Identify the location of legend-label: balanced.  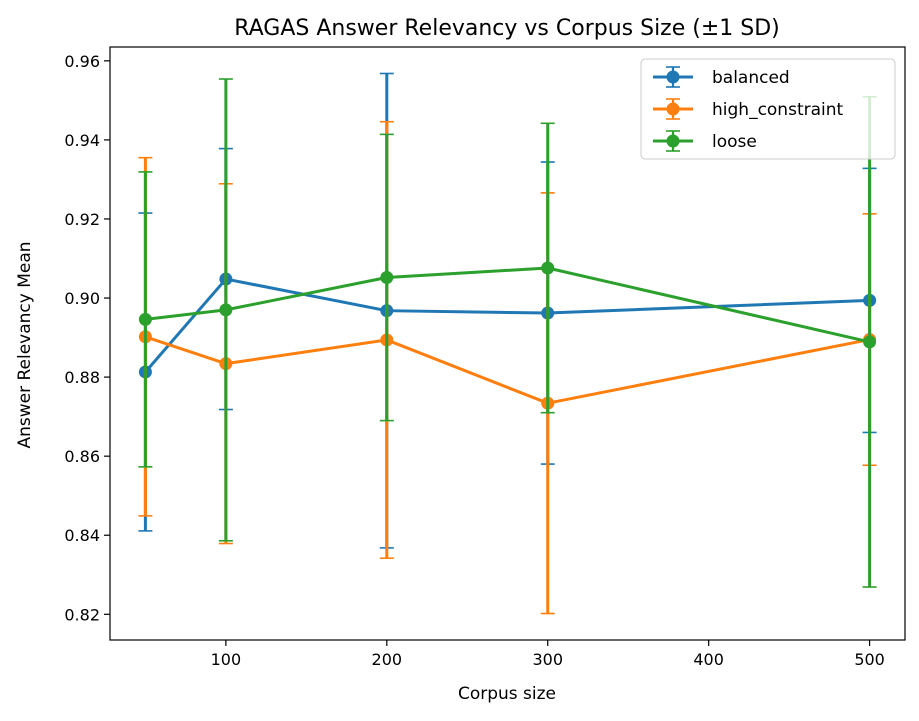
(751, 78).